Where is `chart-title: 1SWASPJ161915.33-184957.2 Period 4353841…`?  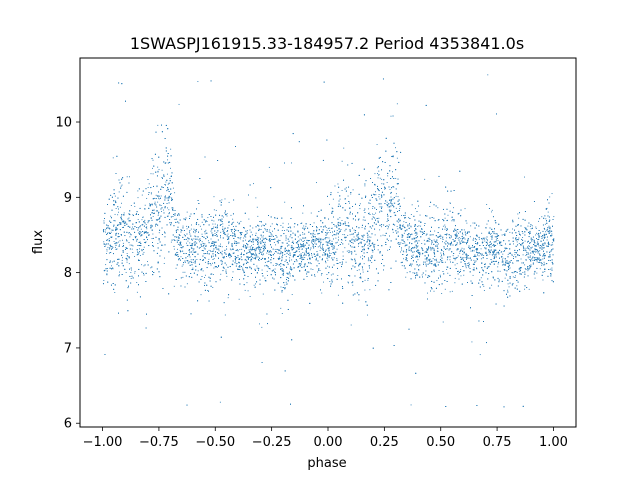 chart-title: 1SWASPJ161915.33-184957.2 Period 4353841… is located at coordinates (327, 43).